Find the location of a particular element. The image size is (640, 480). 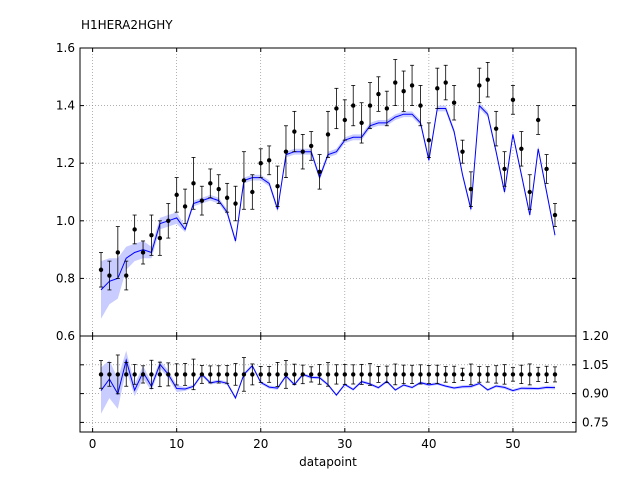

y-tick-label: 1.4 is located at coordinates (65, 106).